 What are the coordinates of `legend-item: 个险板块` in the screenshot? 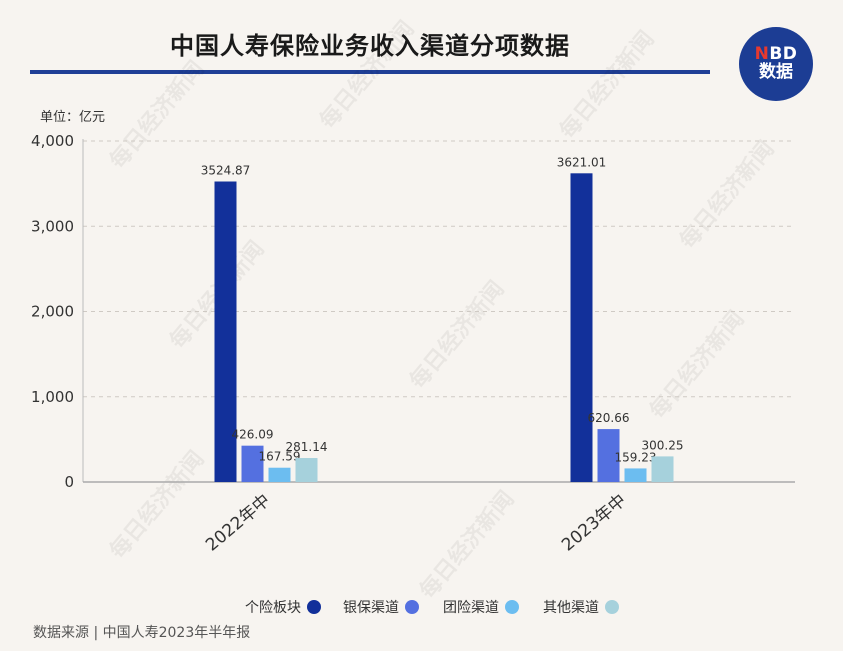 It's located at (283, 607).